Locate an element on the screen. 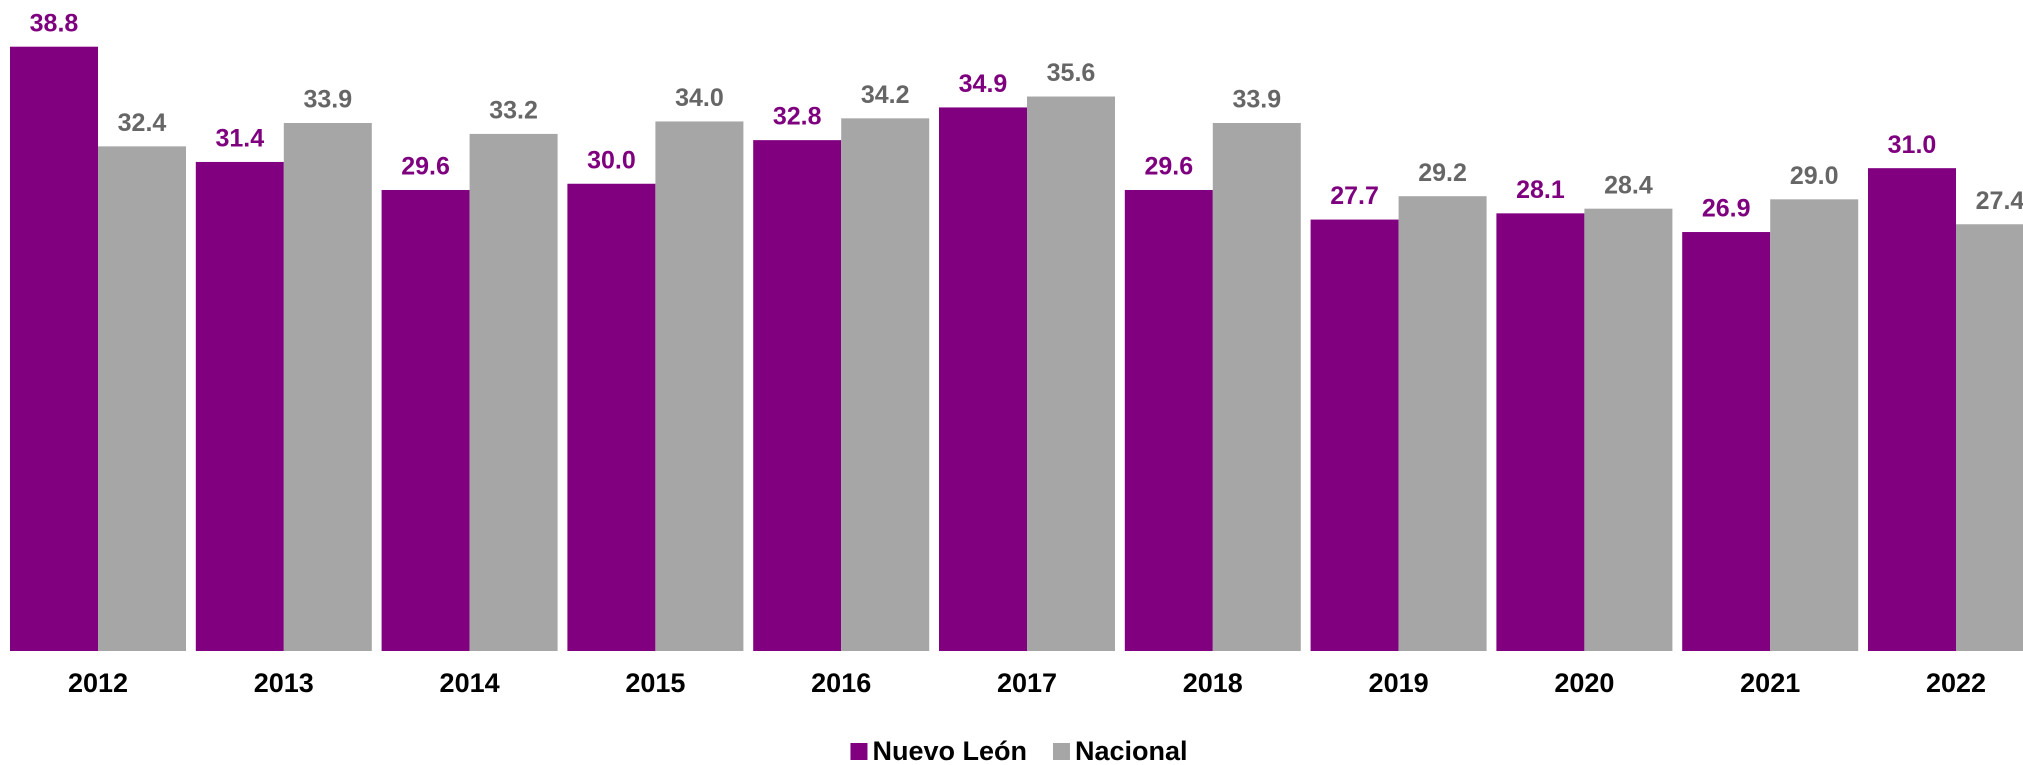 The height and width of the screenshot is (765, 2023). data-label: 34.2 is located at coordinates (885, 95).